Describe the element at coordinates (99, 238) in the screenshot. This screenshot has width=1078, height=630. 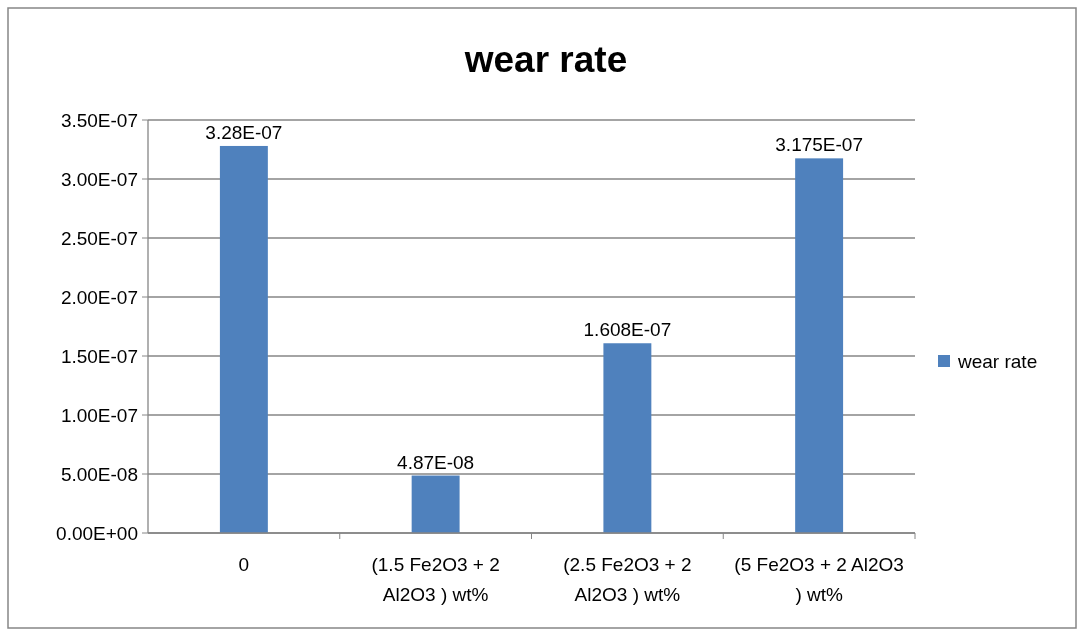
I see `y-tick-label: 2.50E-07` at that location.